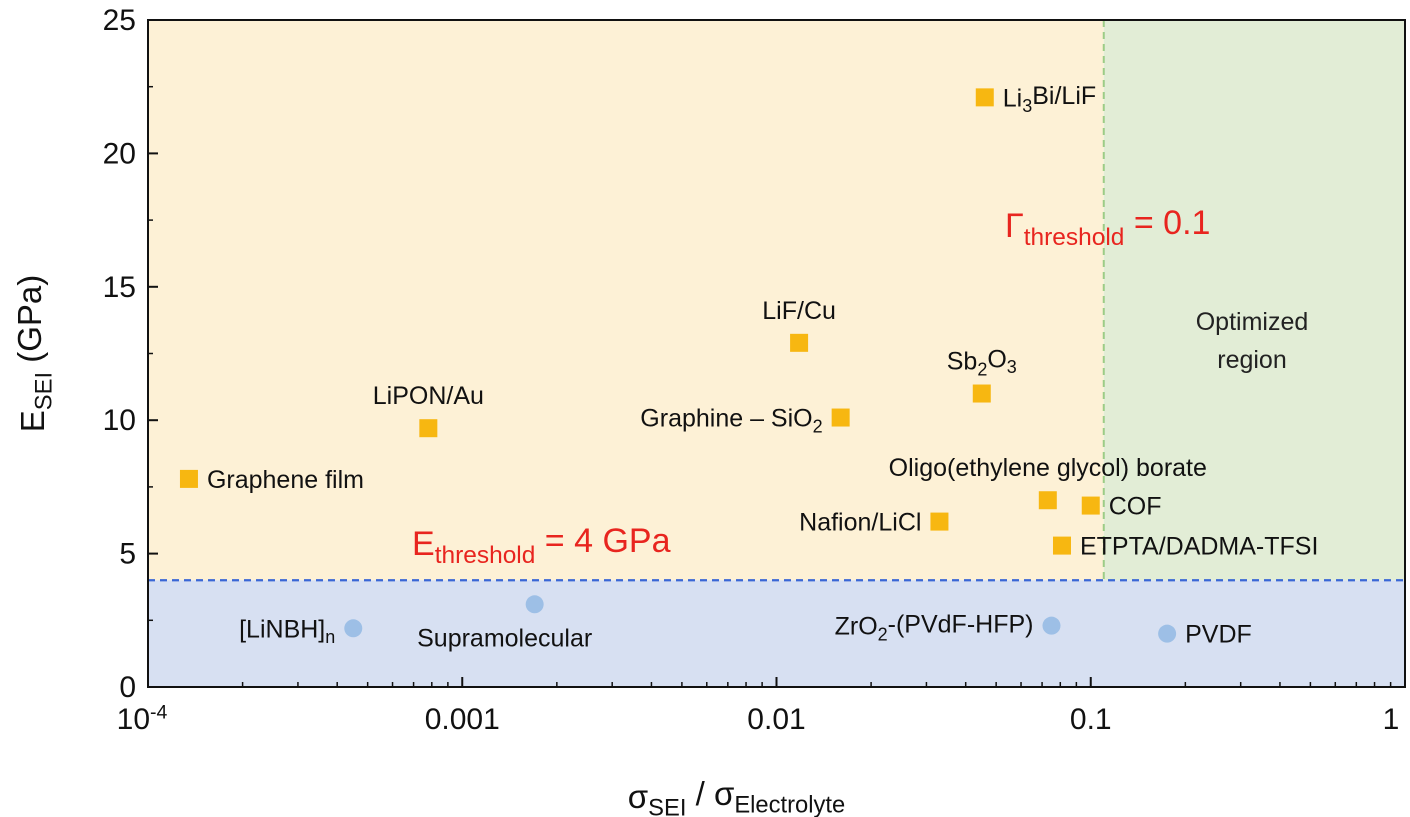 The width and height of the screenshot is (1410, 817). Describe the element at coordinates (287, 631) in the screenshot. I see `data-point-label: [LiNBH]n` at that location.